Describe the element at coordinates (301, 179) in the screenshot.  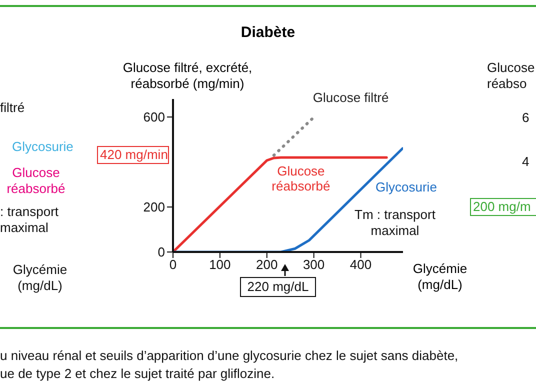
I see `series-label: Glucose réabsorbé` at that location.